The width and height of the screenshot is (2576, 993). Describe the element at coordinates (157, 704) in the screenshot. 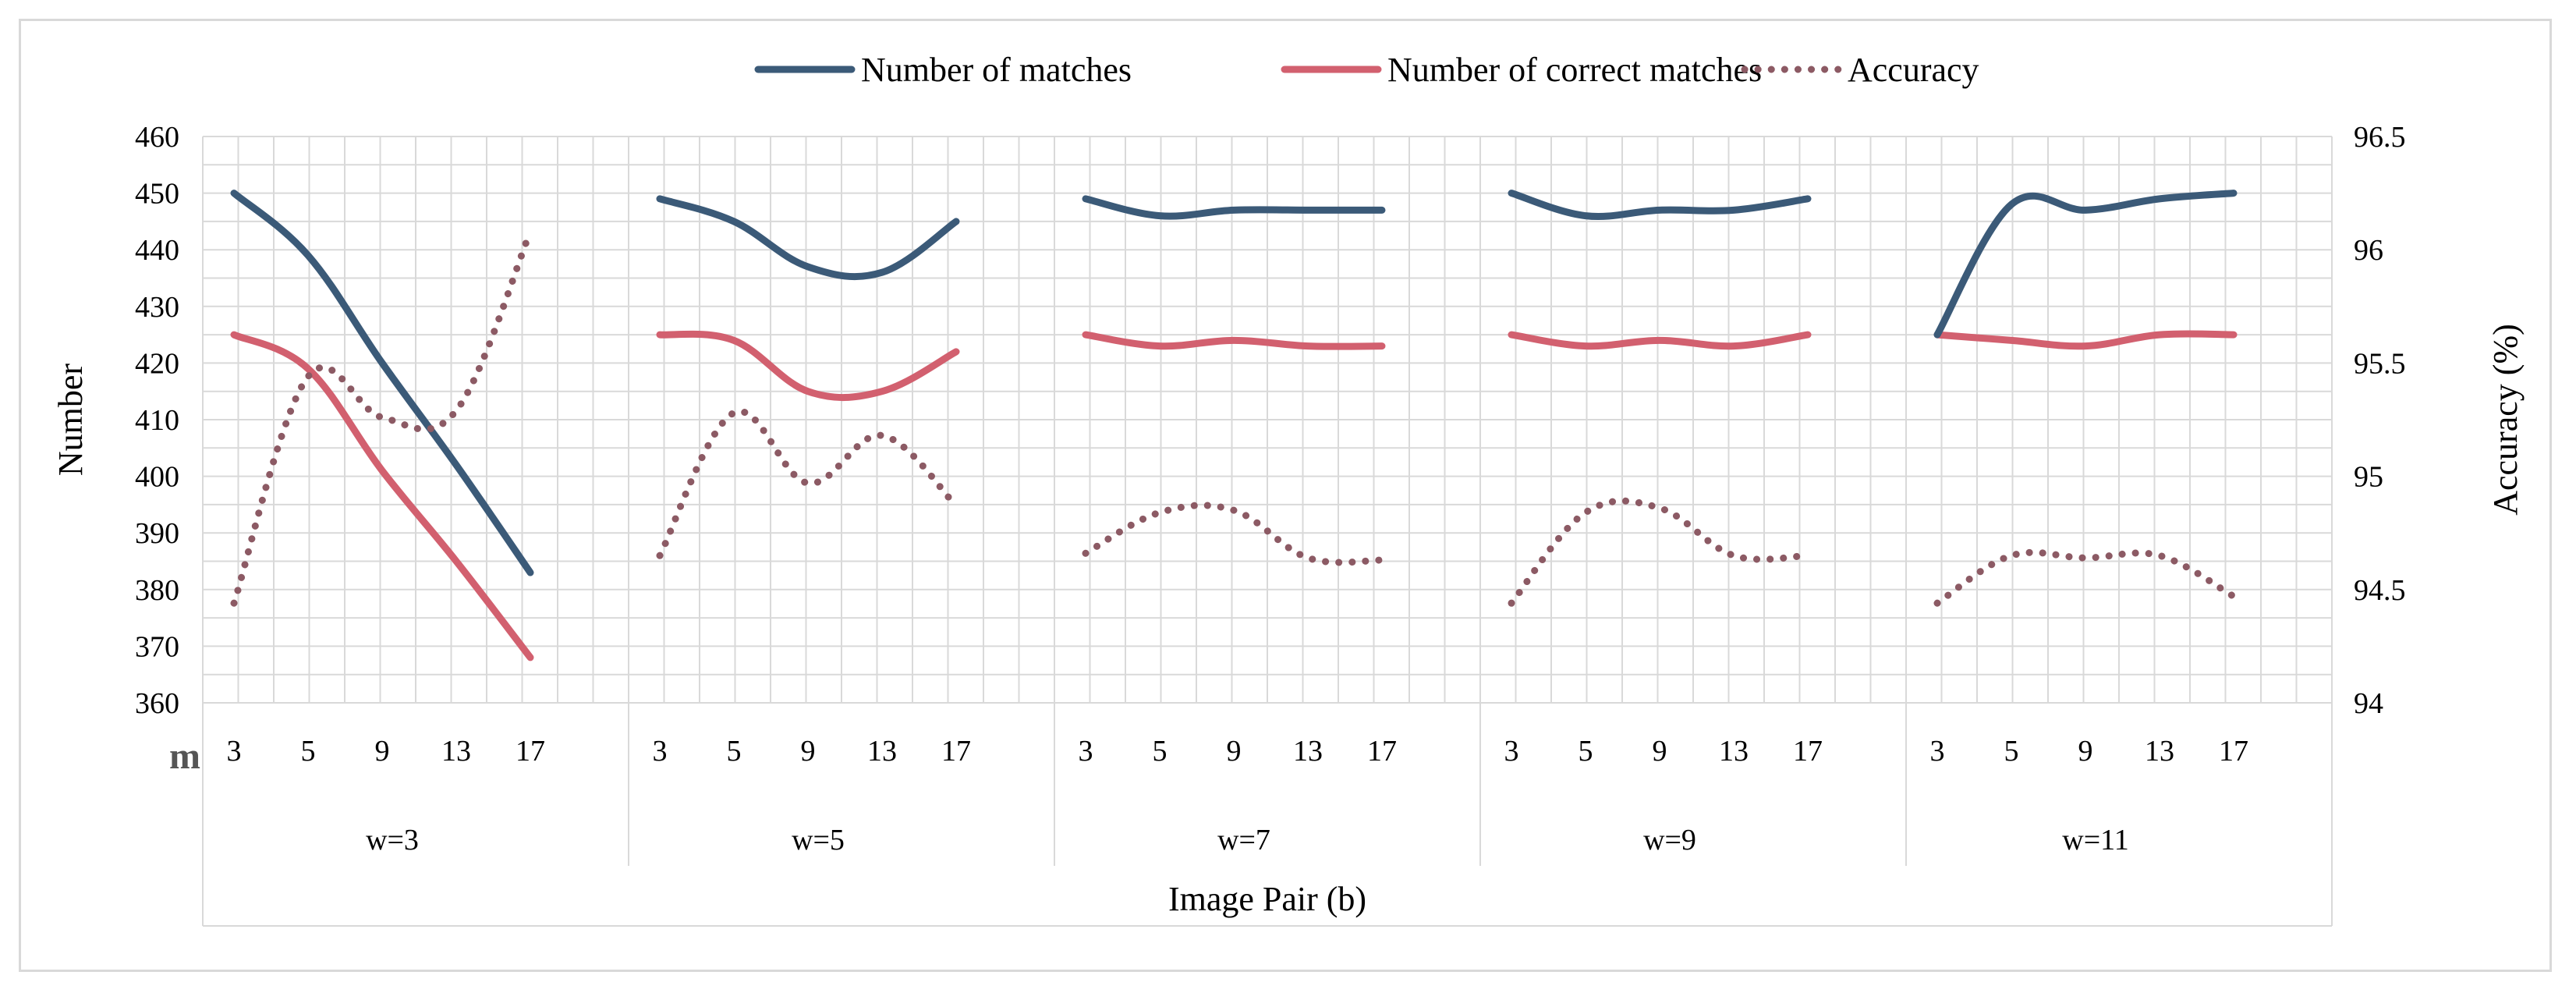

I see `y-tick-label: 360` at that location.